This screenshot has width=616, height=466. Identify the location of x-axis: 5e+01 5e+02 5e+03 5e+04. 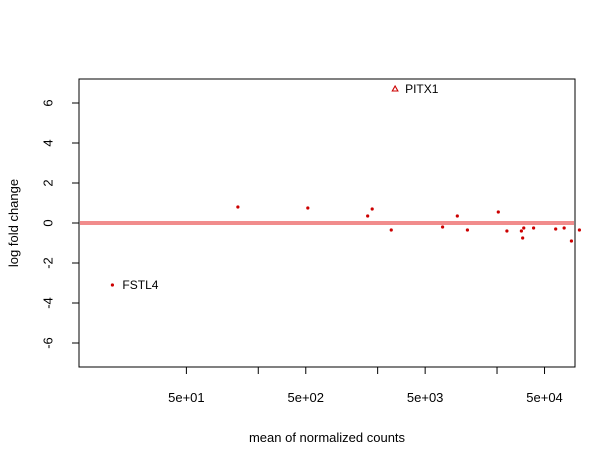
(365, 385).